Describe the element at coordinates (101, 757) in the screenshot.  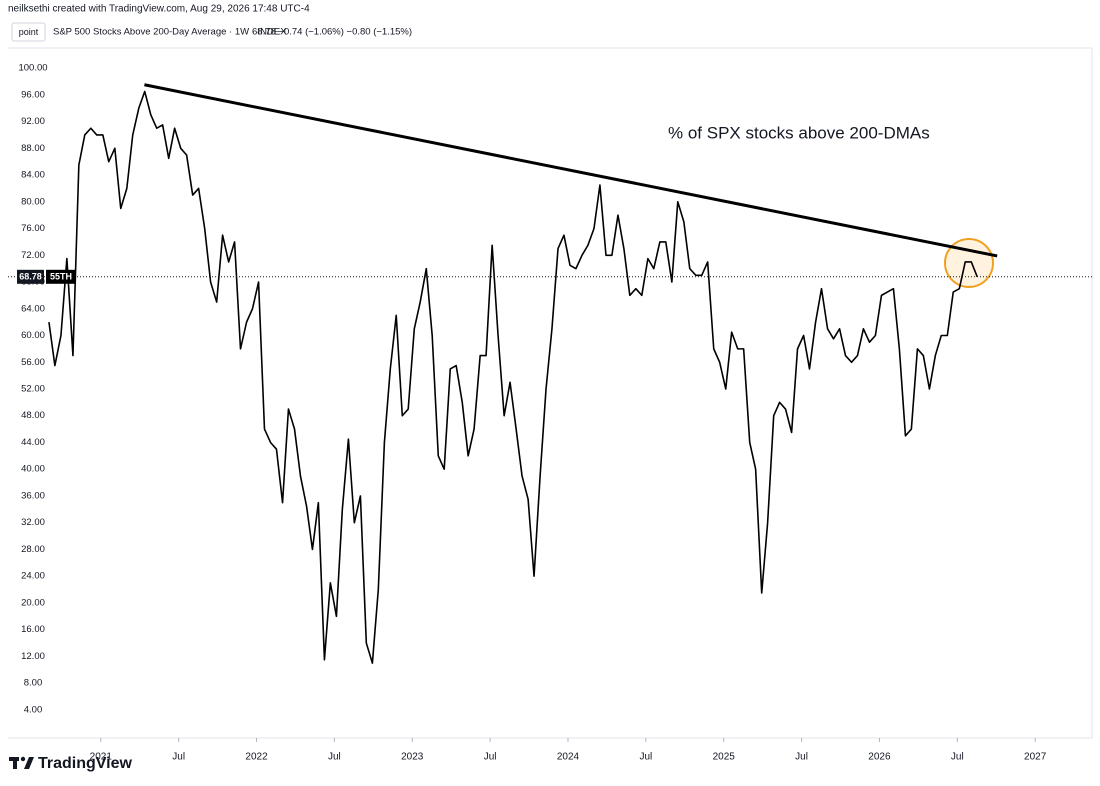
I see `x-tick-label: 2021` at that location.